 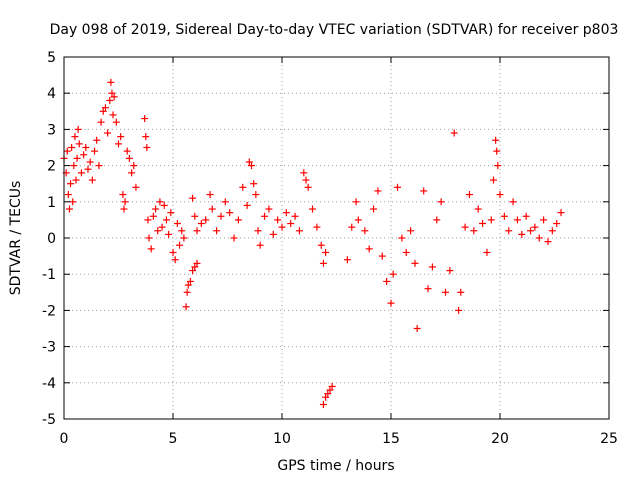 What do you see at coordinates (282, 439) in the screenshot?
I see `x-tick-label: 10` at bounding box center [282, 439].